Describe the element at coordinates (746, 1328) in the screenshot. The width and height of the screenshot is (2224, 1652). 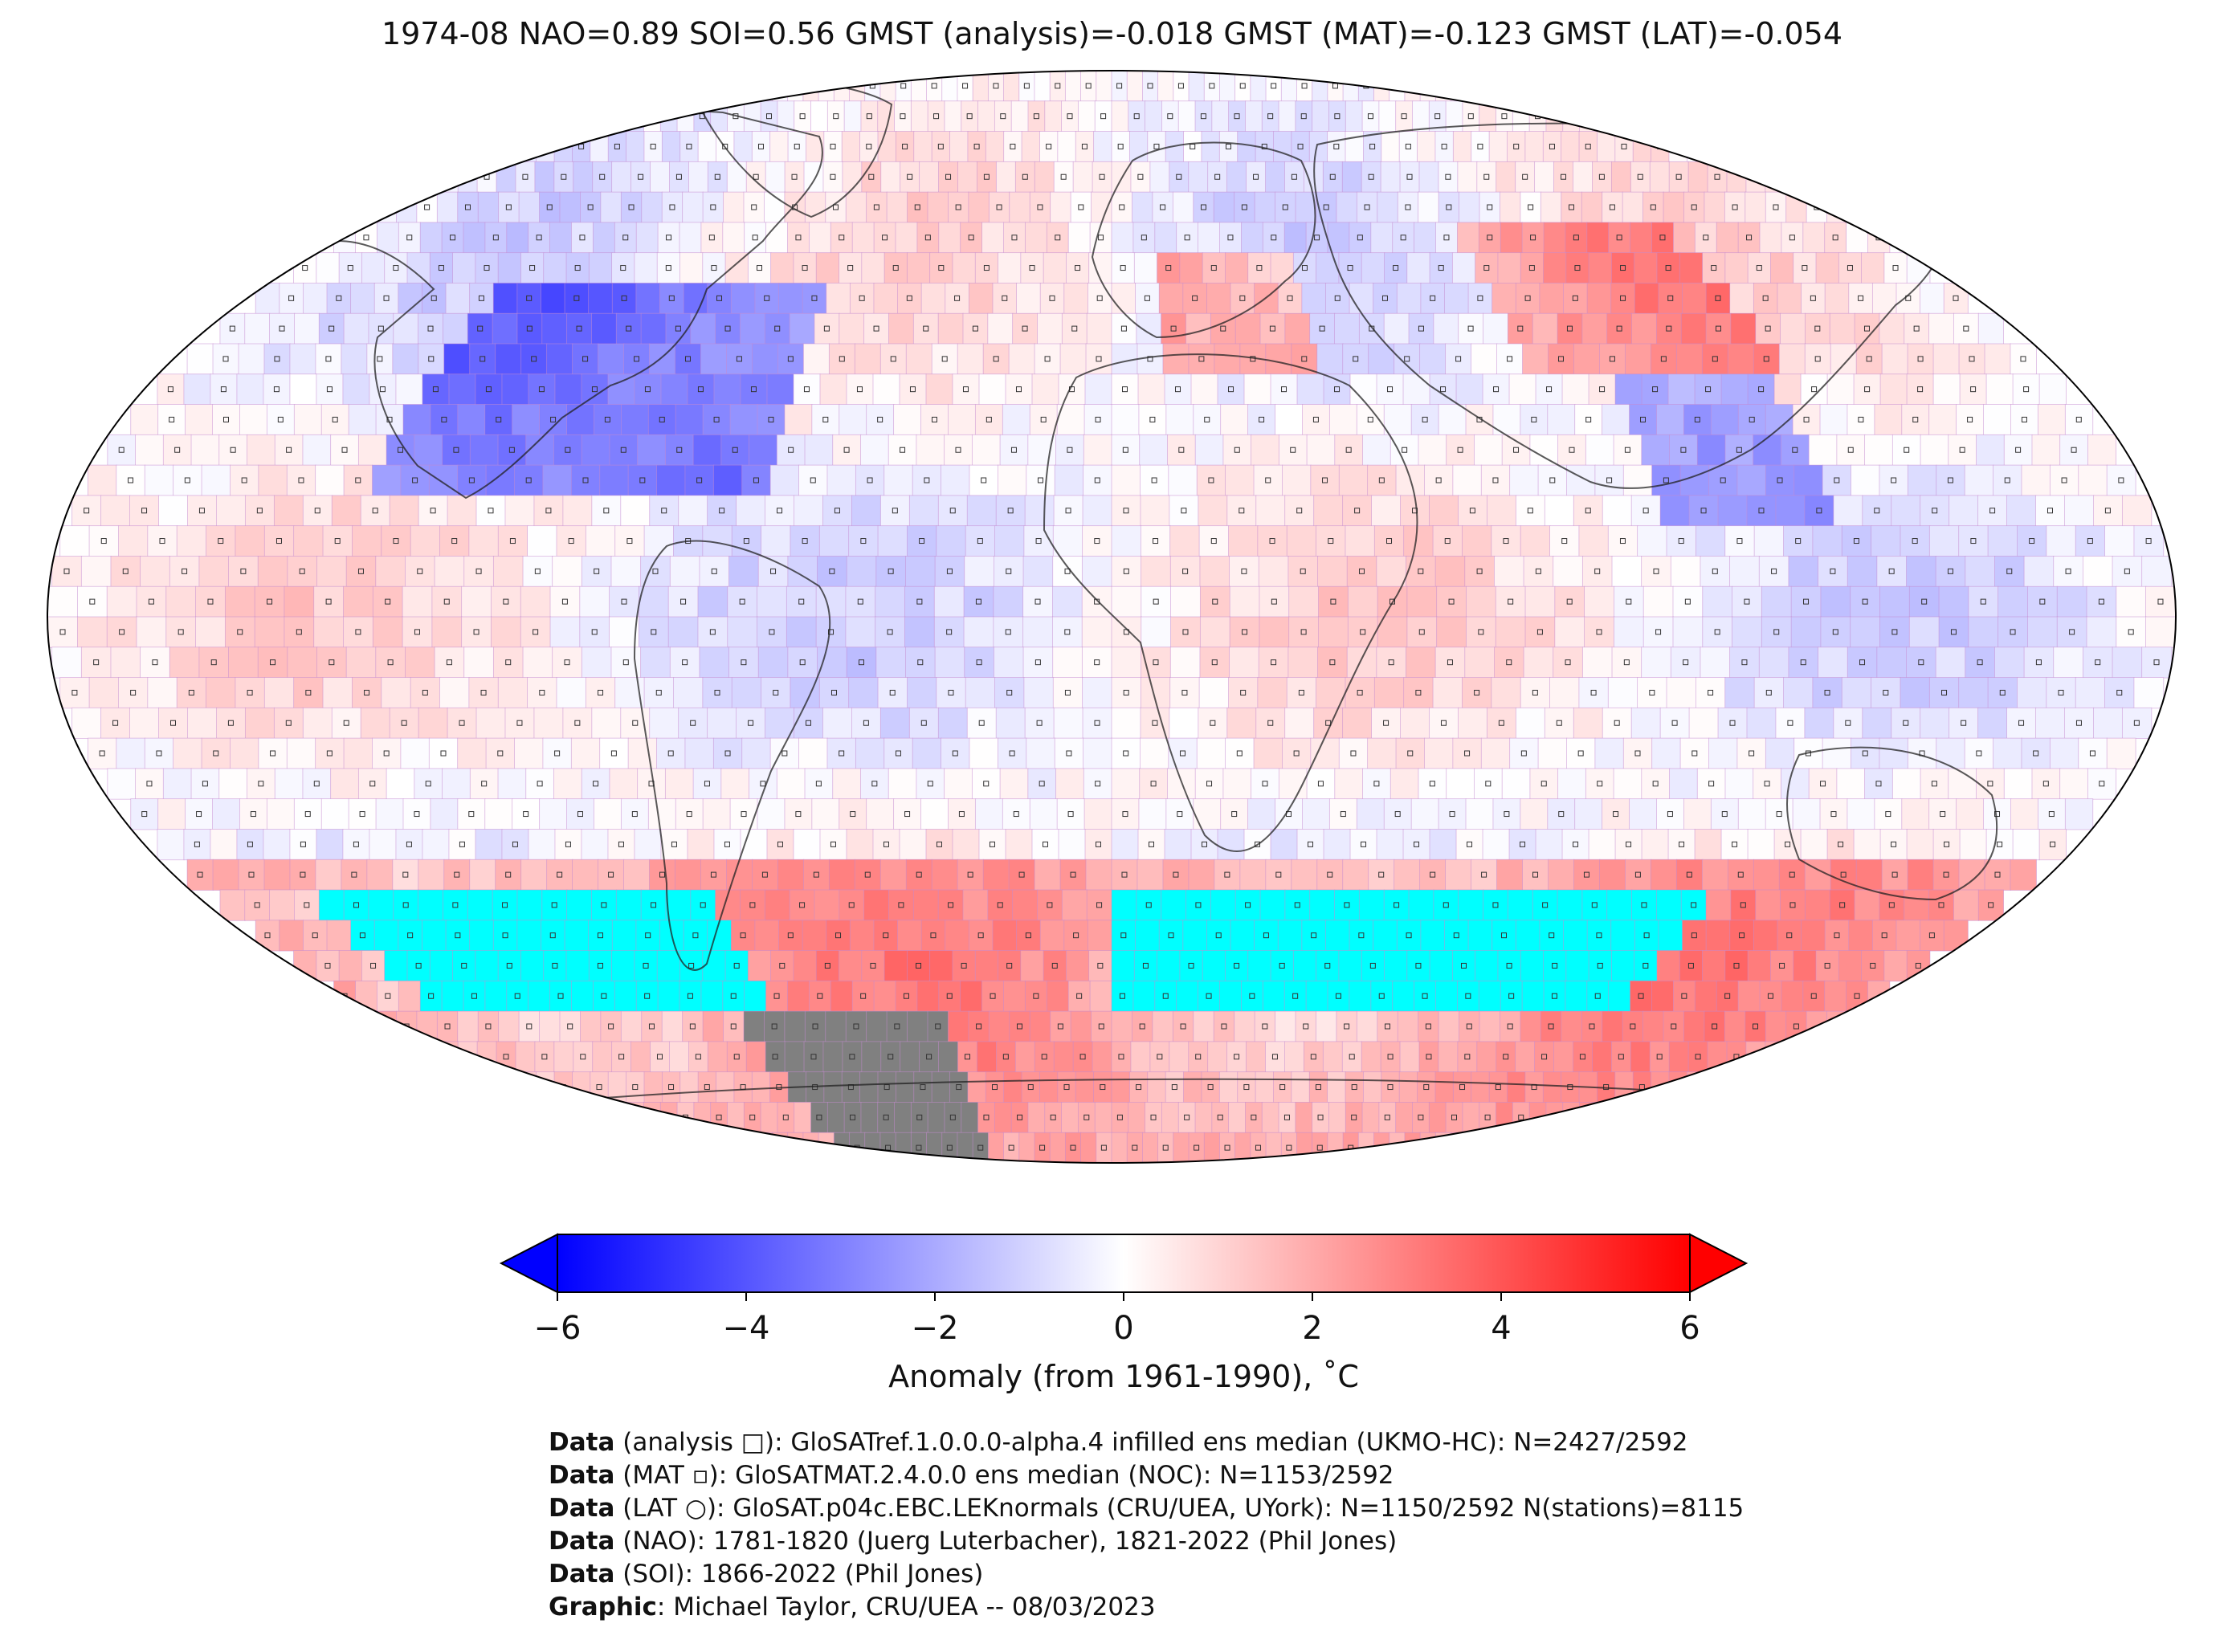
I see `colorbar-tick-label: −4` at that location.